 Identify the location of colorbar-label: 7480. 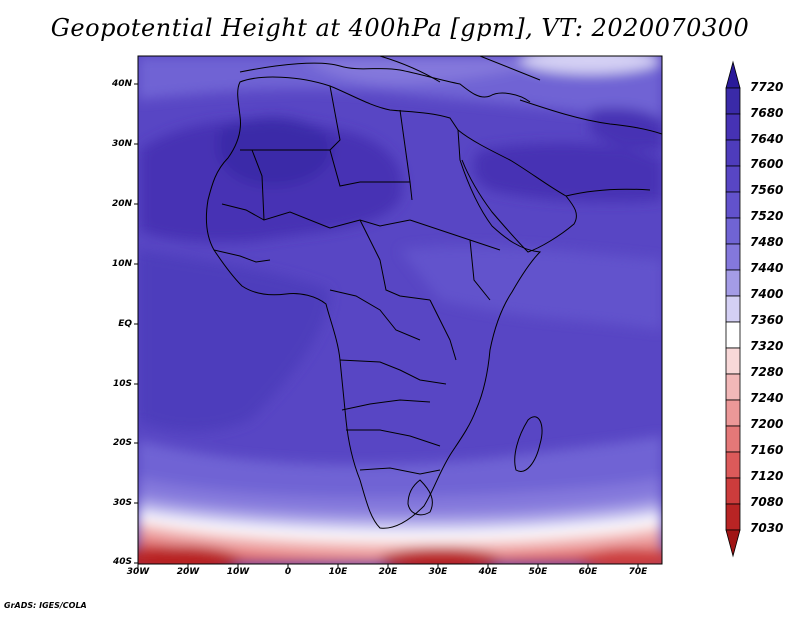
(767, 242).